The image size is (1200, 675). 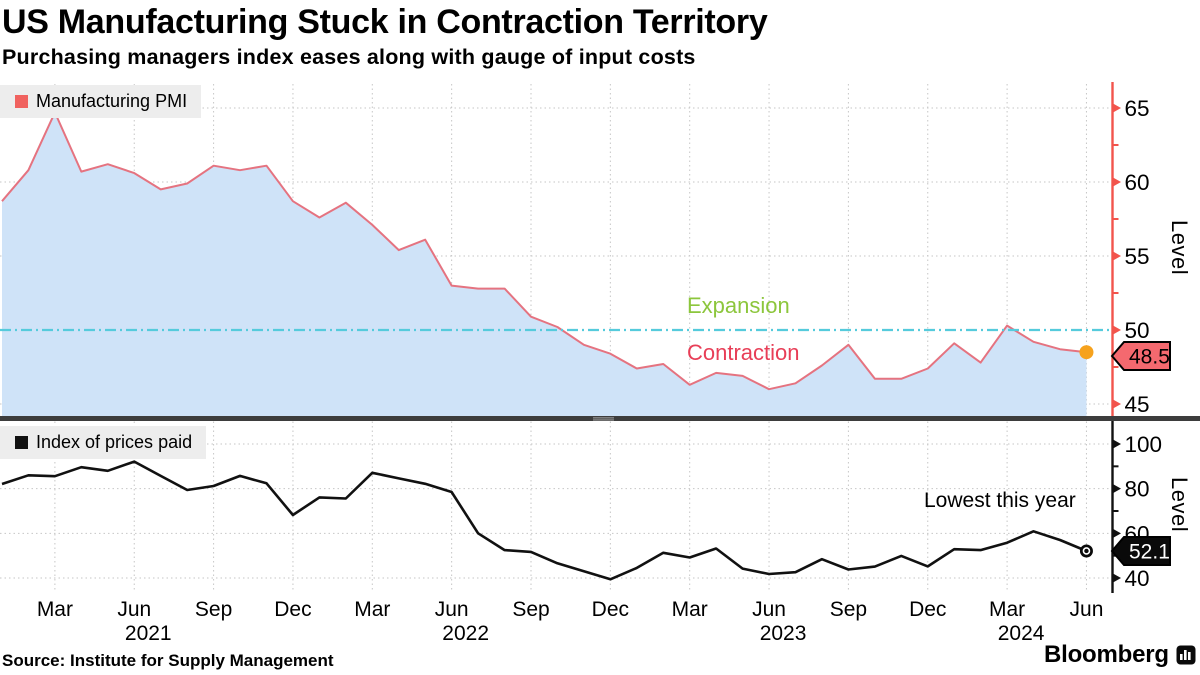 What do you see at coordinates (1137, 330) in the screenshot?
I see `y-tick-label: 50` at bounding box center [1137, 330].